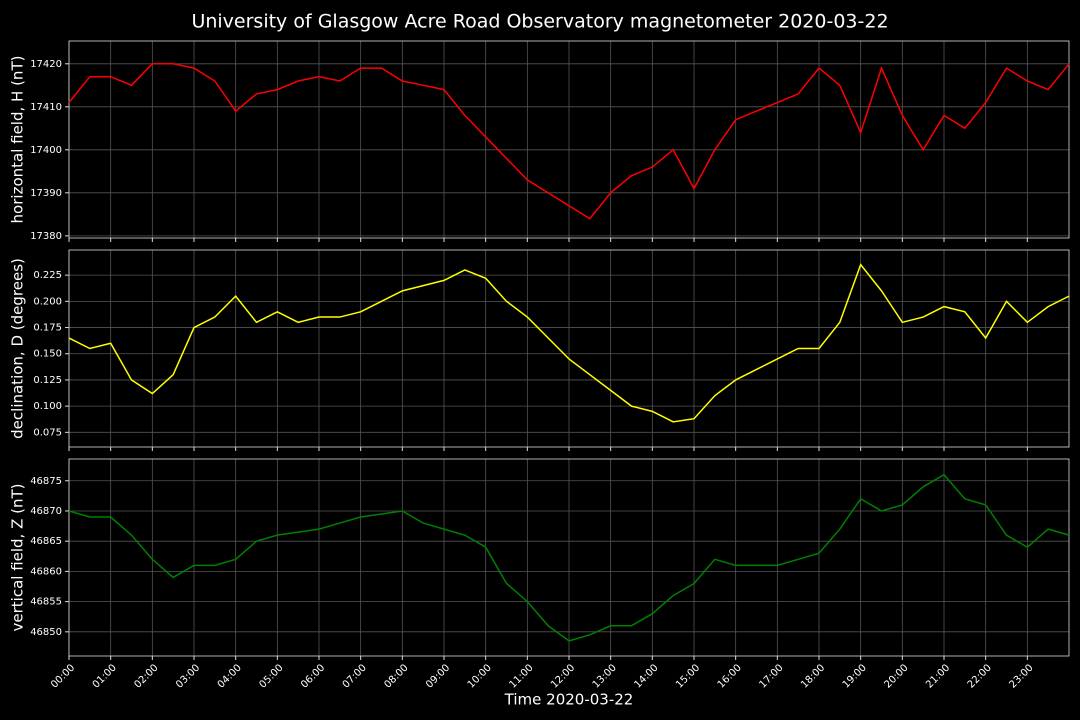  Describe the element at coordinates (47, 380) in the screenshot. I see `y-tick-label: 0.125` at that location.